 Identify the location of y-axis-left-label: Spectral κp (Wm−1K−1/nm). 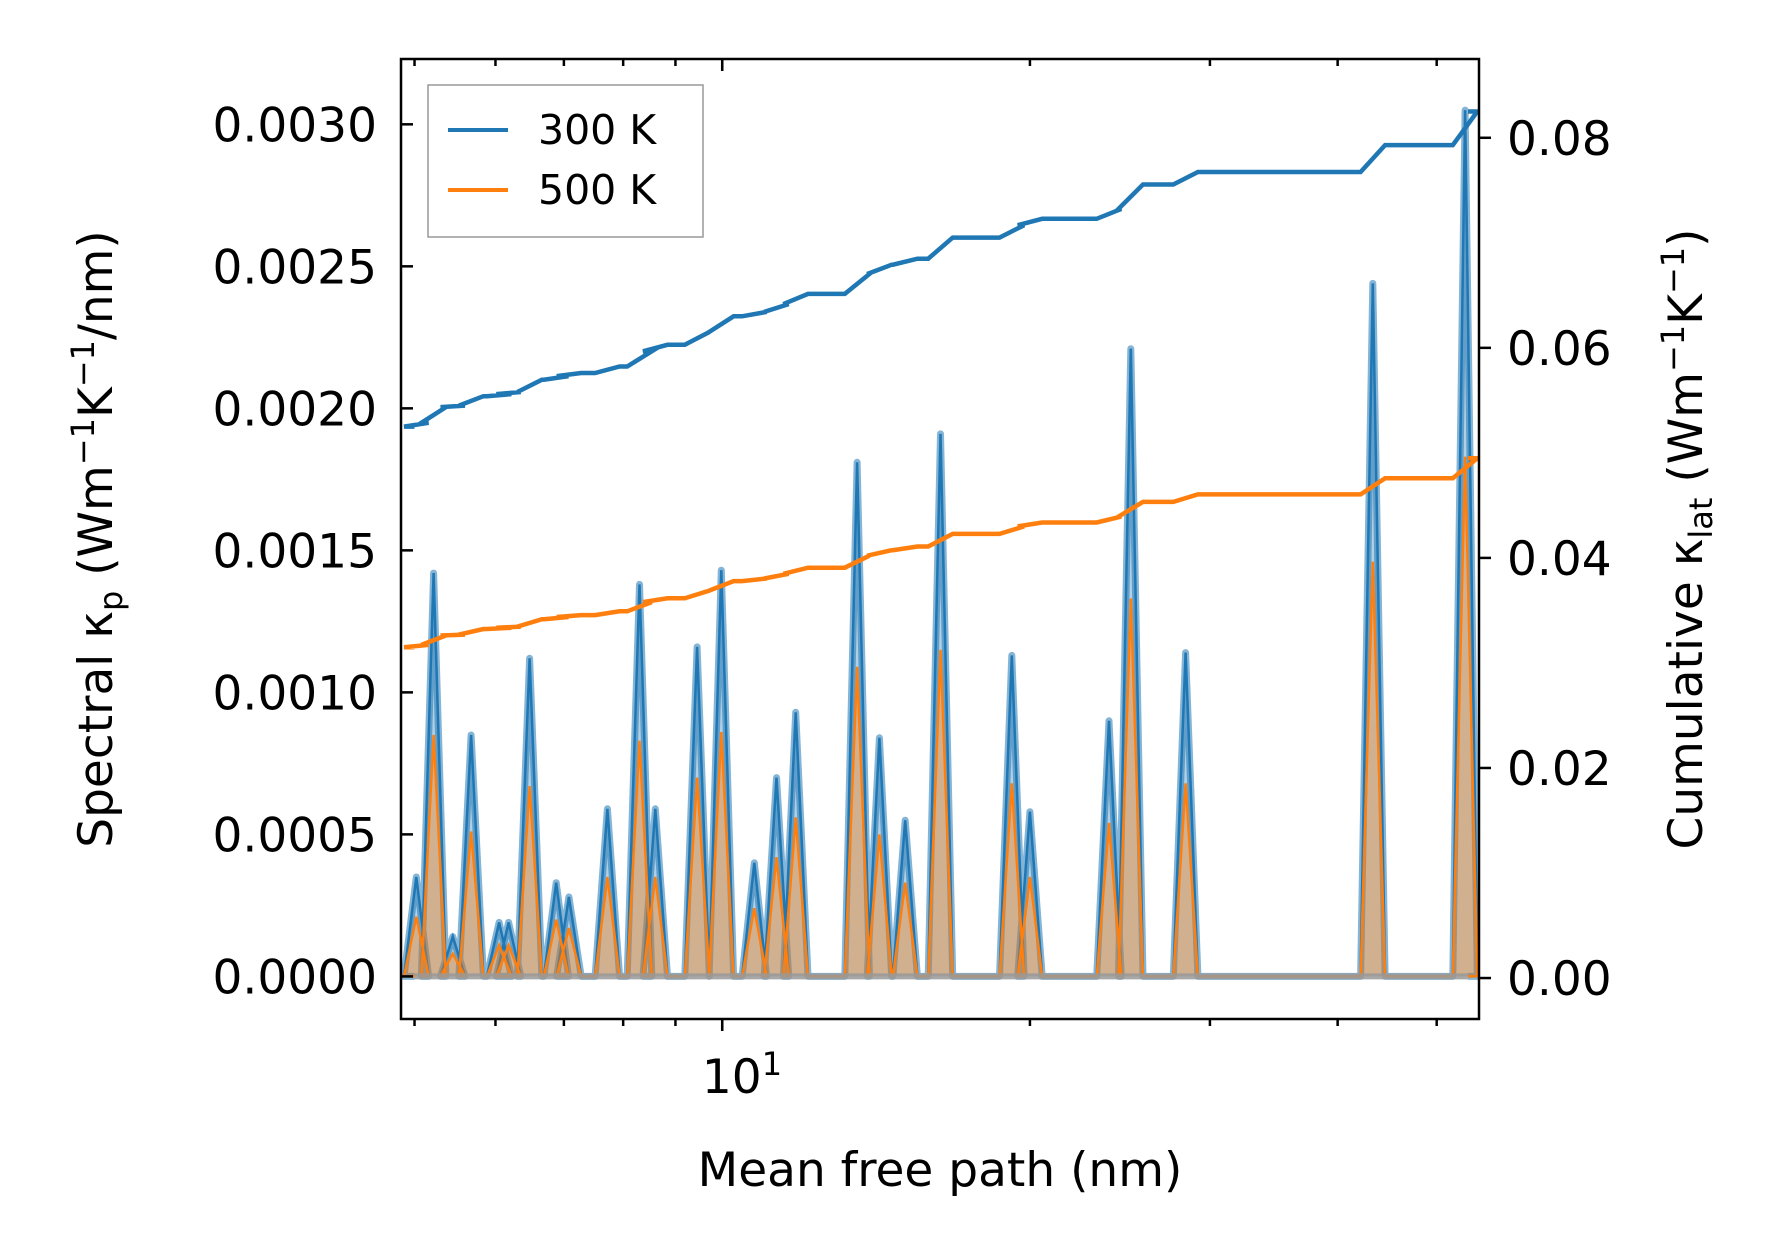
(97, 538).